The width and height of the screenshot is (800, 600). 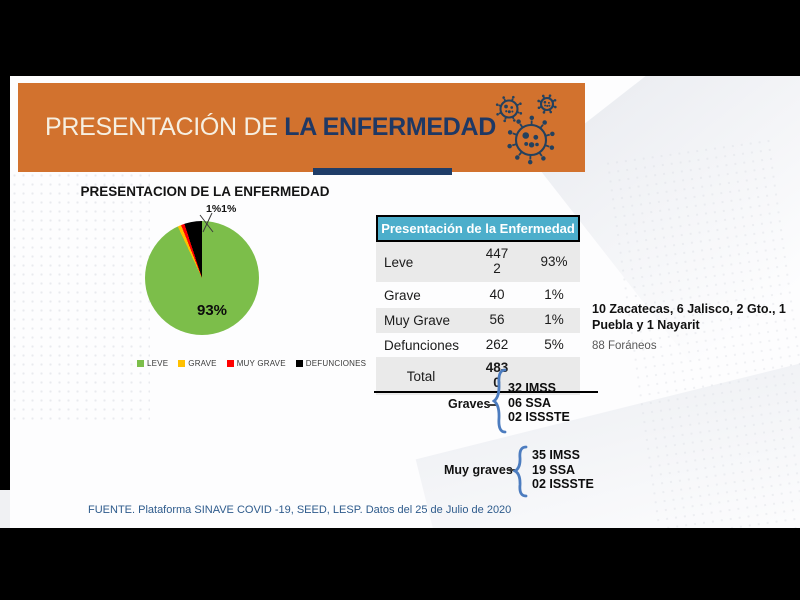 What do you see at coordinates (202, 278) in the screenshot?
I see `pie-chart` at bounding box center [202, 278].